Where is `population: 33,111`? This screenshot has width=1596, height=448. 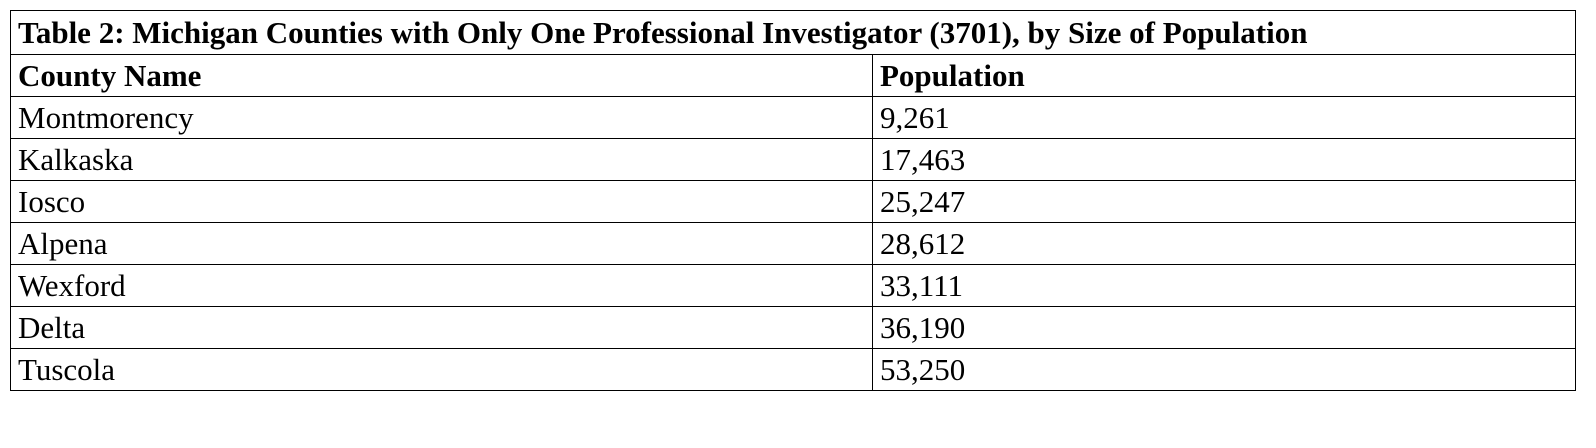 population: 33,111 is located at coordinates (1224, 285).